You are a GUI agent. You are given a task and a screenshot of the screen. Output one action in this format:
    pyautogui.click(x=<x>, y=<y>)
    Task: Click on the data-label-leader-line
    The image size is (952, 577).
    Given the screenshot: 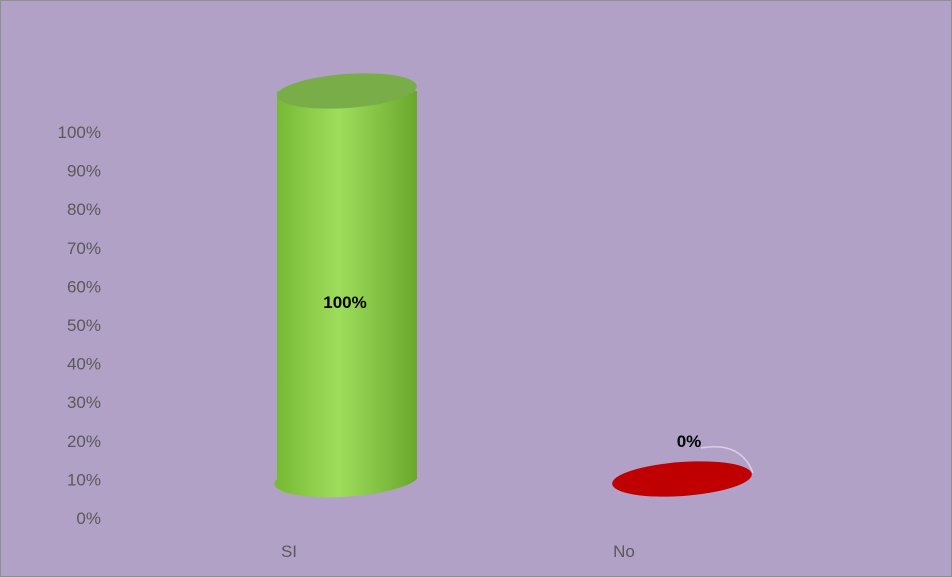 What is the action you would take?
    pyautogui.click(x=727, y=460)
    